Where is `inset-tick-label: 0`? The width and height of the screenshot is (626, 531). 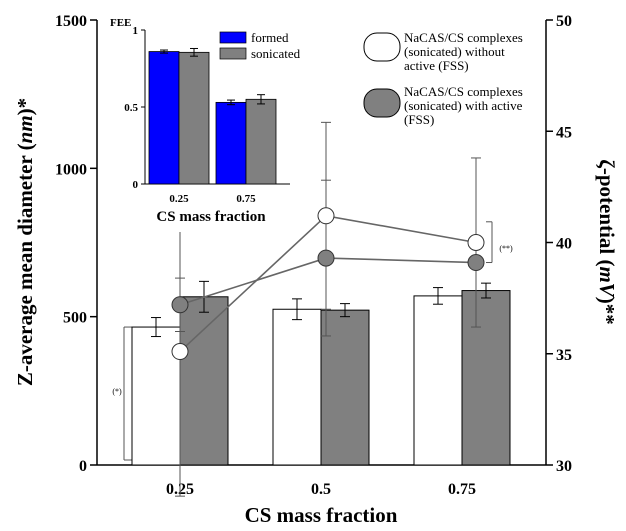
inset-tick-label: 0 is located at coordinates (136, 185).